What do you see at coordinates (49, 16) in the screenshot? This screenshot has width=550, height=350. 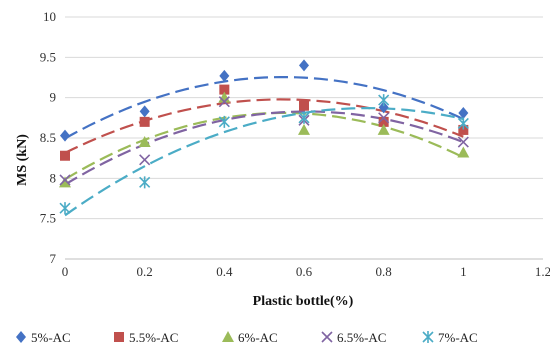 I see `y-tick-label: 10` at bounding box center [49, 16].